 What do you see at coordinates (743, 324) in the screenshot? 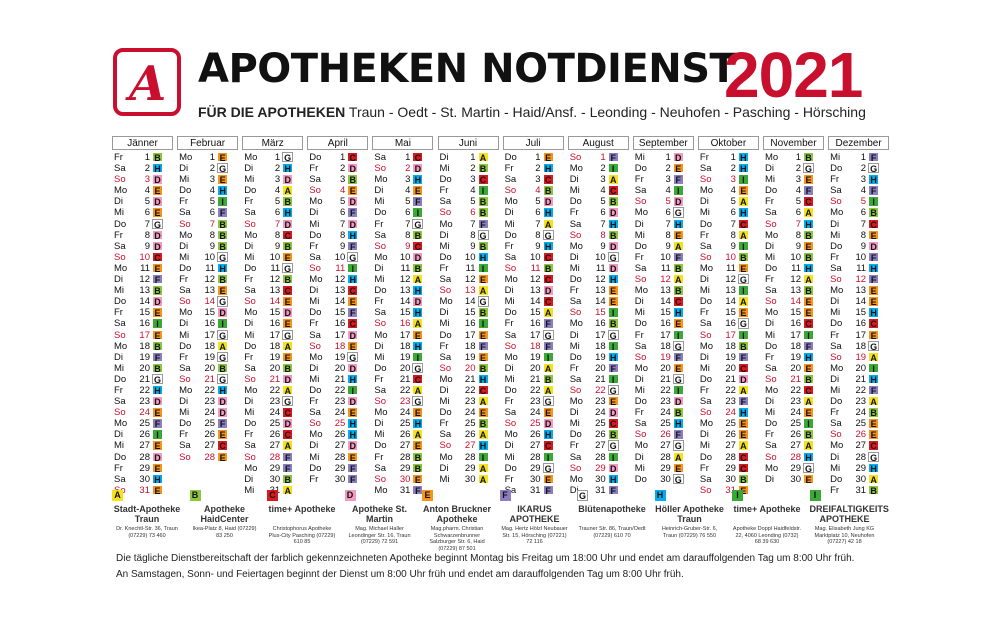
I see `duty-pharmacy-code: G` at bounding box center [743, 324].